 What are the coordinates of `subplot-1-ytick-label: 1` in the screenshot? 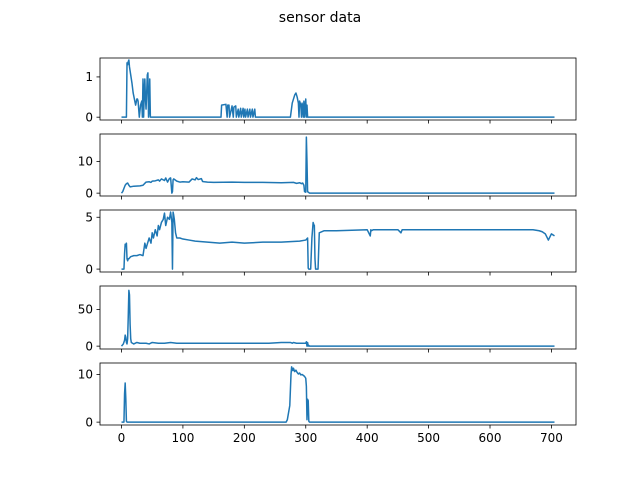 It's located at (89, 77).